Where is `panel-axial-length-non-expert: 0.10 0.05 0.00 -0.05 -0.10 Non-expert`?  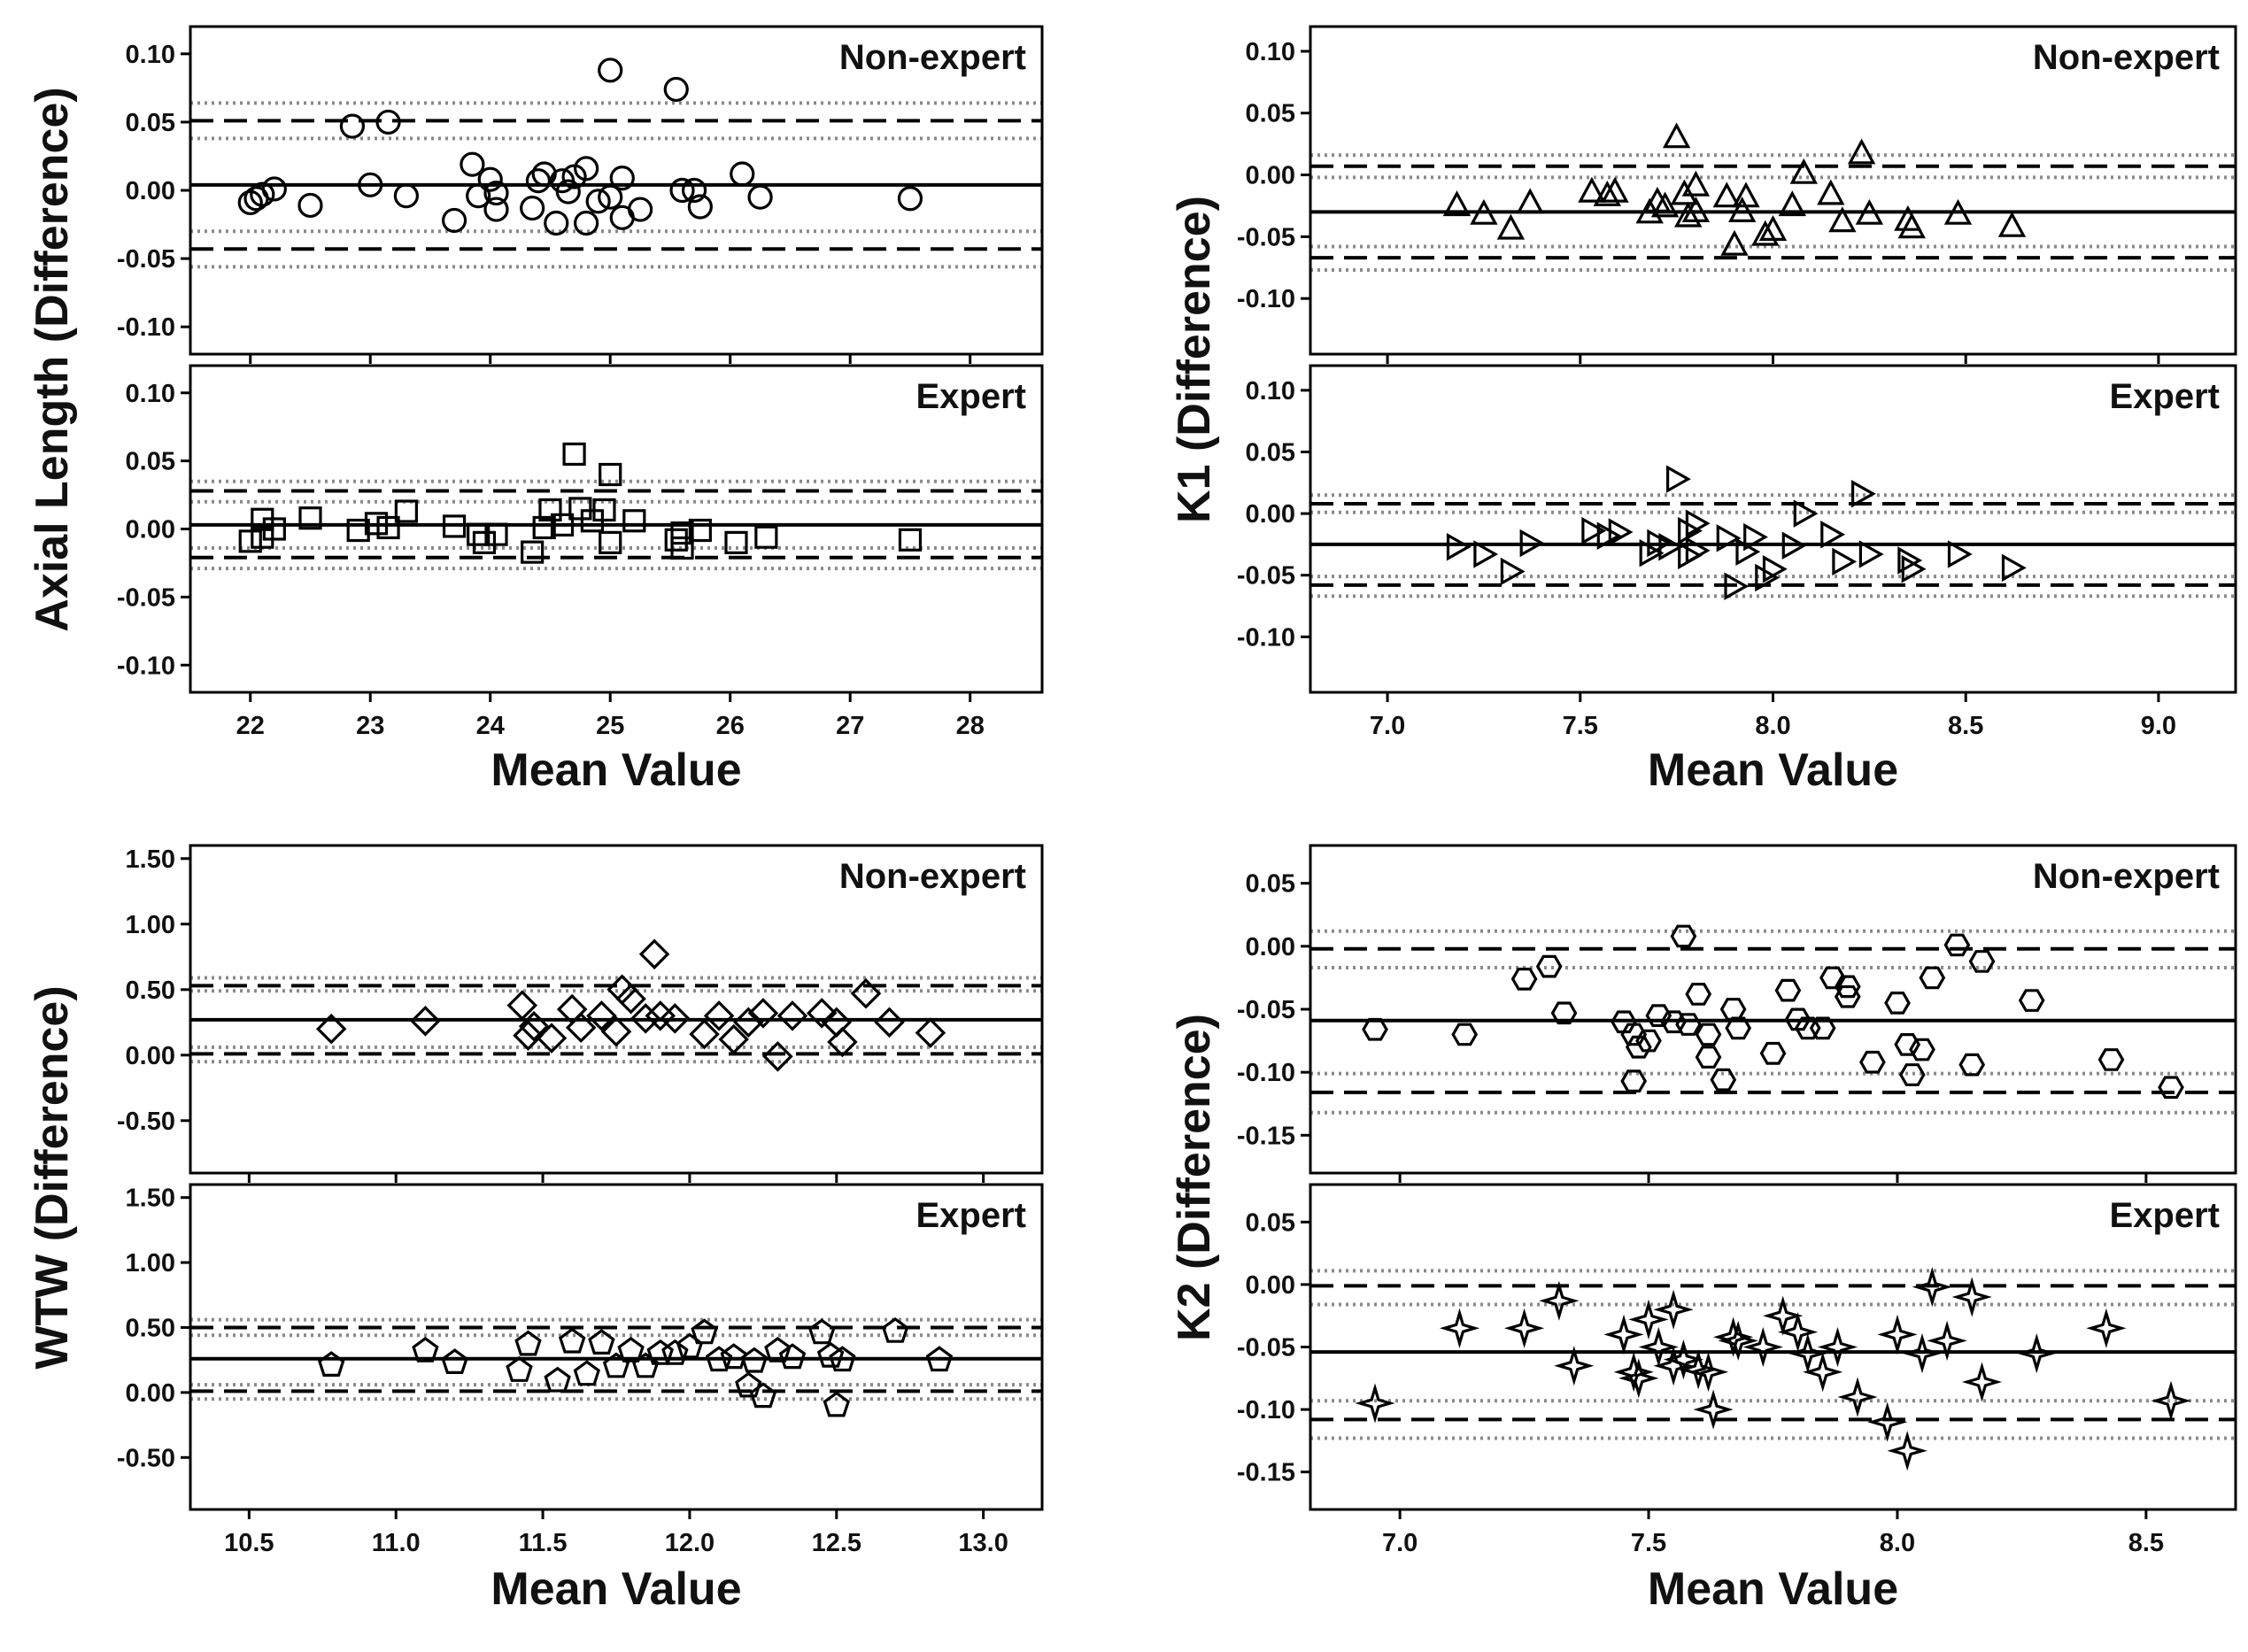 panel-axial-length-non-expert: 0.10 0.05 0.00 -0.05 -0.10 Non-expert is located at coordinates (580, 194).